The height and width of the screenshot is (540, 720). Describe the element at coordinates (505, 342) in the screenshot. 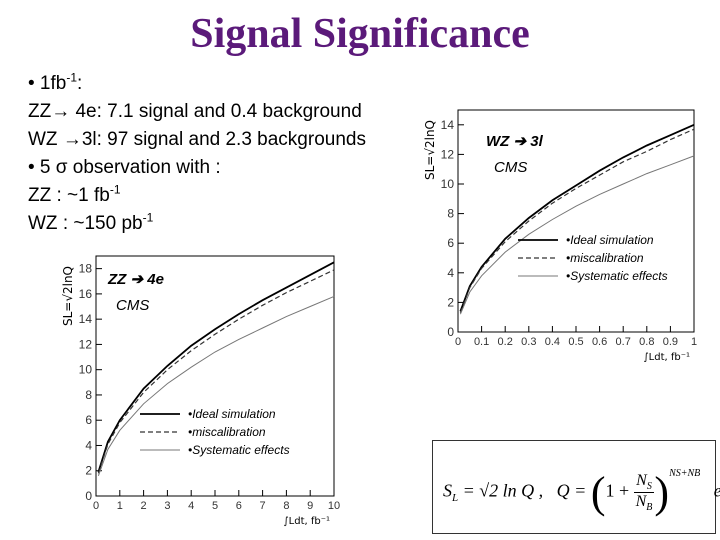

I see `x-tick-label: 0.2` at that location.